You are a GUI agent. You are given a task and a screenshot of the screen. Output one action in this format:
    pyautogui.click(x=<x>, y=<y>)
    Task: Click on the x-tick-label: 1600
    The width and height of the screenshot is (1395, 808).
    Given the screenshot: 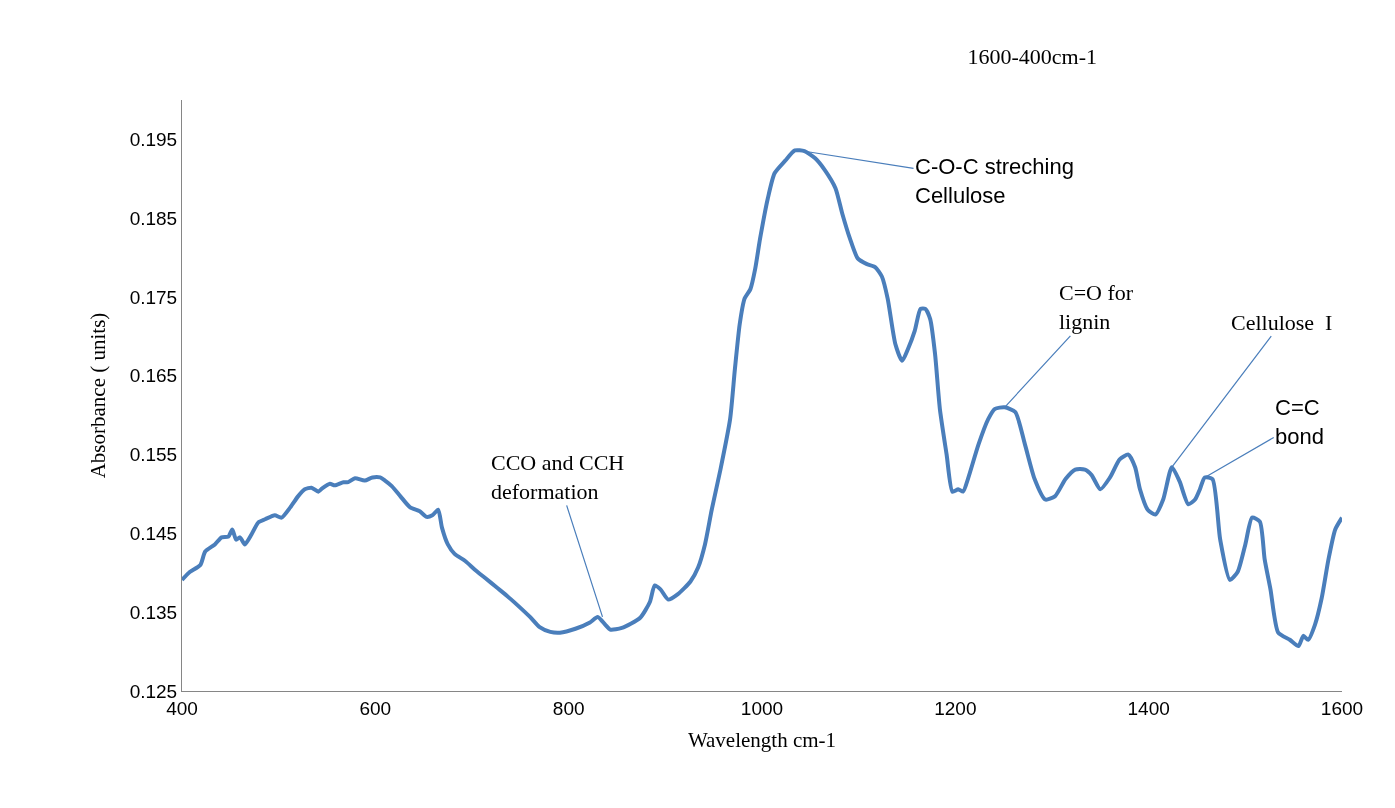 What is the action you would take?
    pyautogui.click(x=1342, y=708)
    